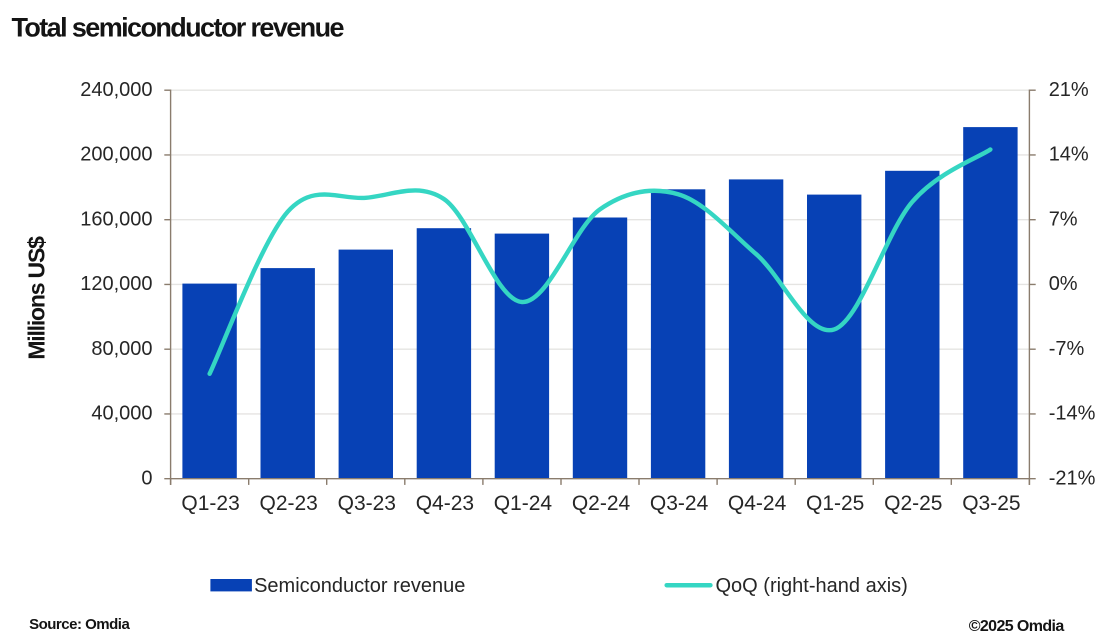  What do you see at coordinates (146, 479) in the screenshot?
I see `svg-text: 0` at bounding box center [146, 479].